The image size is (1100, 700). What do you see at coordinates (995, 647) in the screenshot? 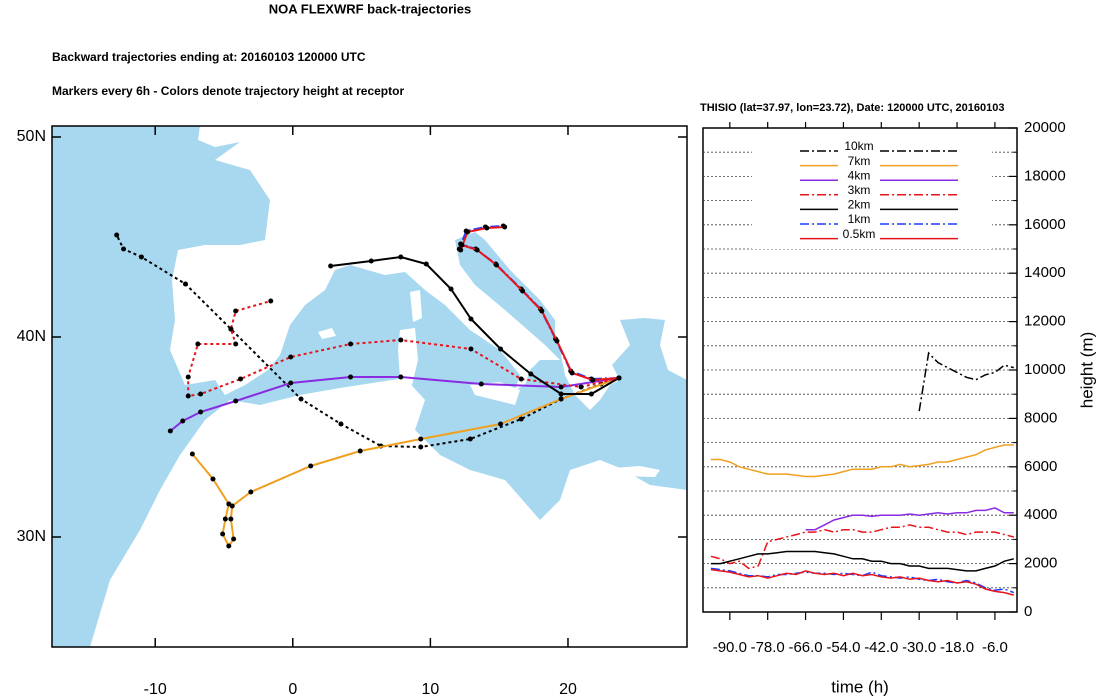
I see `x-tick-label: -6.0` at bounding box center [995, 647].